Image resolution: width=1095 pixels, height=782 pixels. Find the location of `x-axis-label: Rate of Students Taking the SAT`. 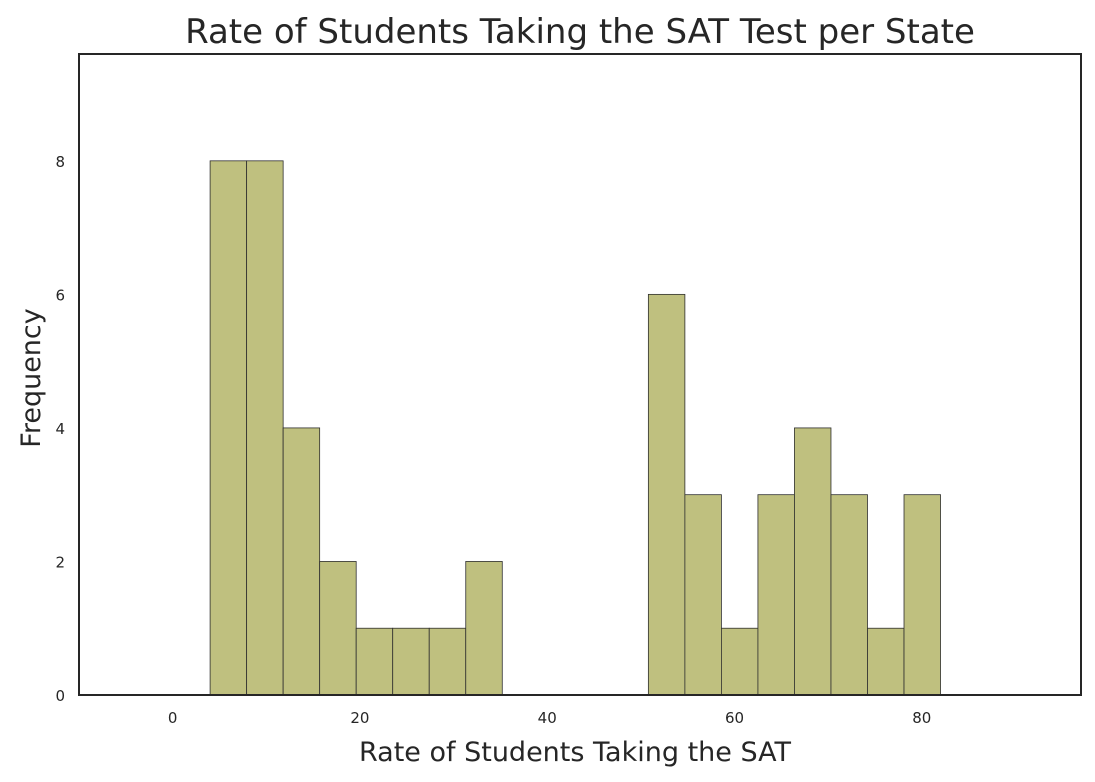

x-axis-label: Rate of Students Taking the SAT is located at coordinates (575, 752).